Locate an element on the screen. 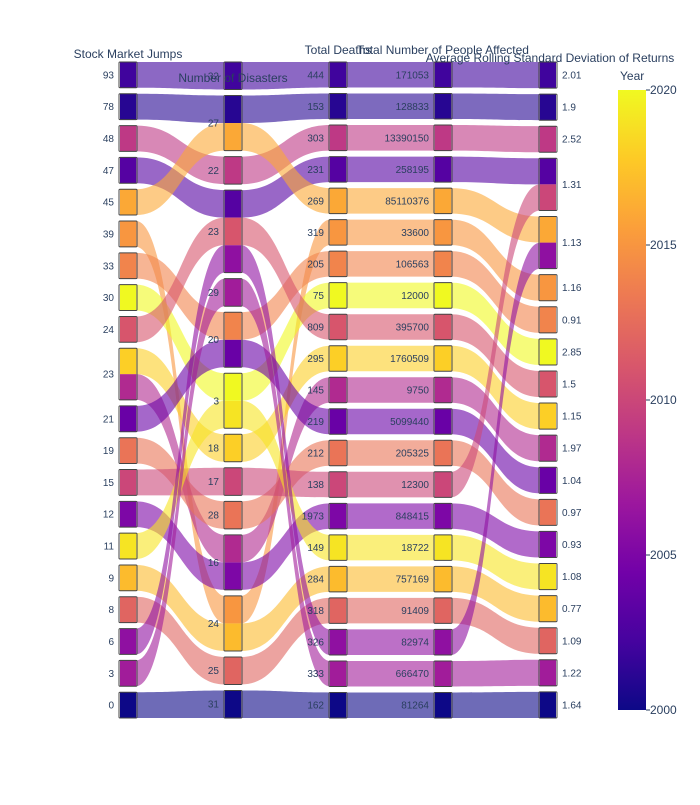 The height and width of the screenshot is (805, 700). category-bar-4-1.09 is located at coordinates (548, 641).